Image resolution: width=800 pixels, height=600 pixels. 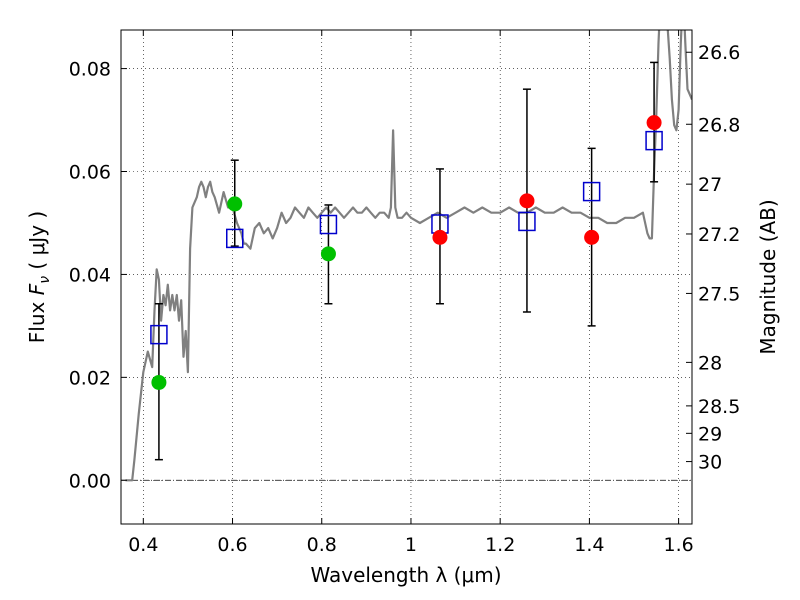 I want to click on x-tick-label: 1.4, so click(x=589, y=545).